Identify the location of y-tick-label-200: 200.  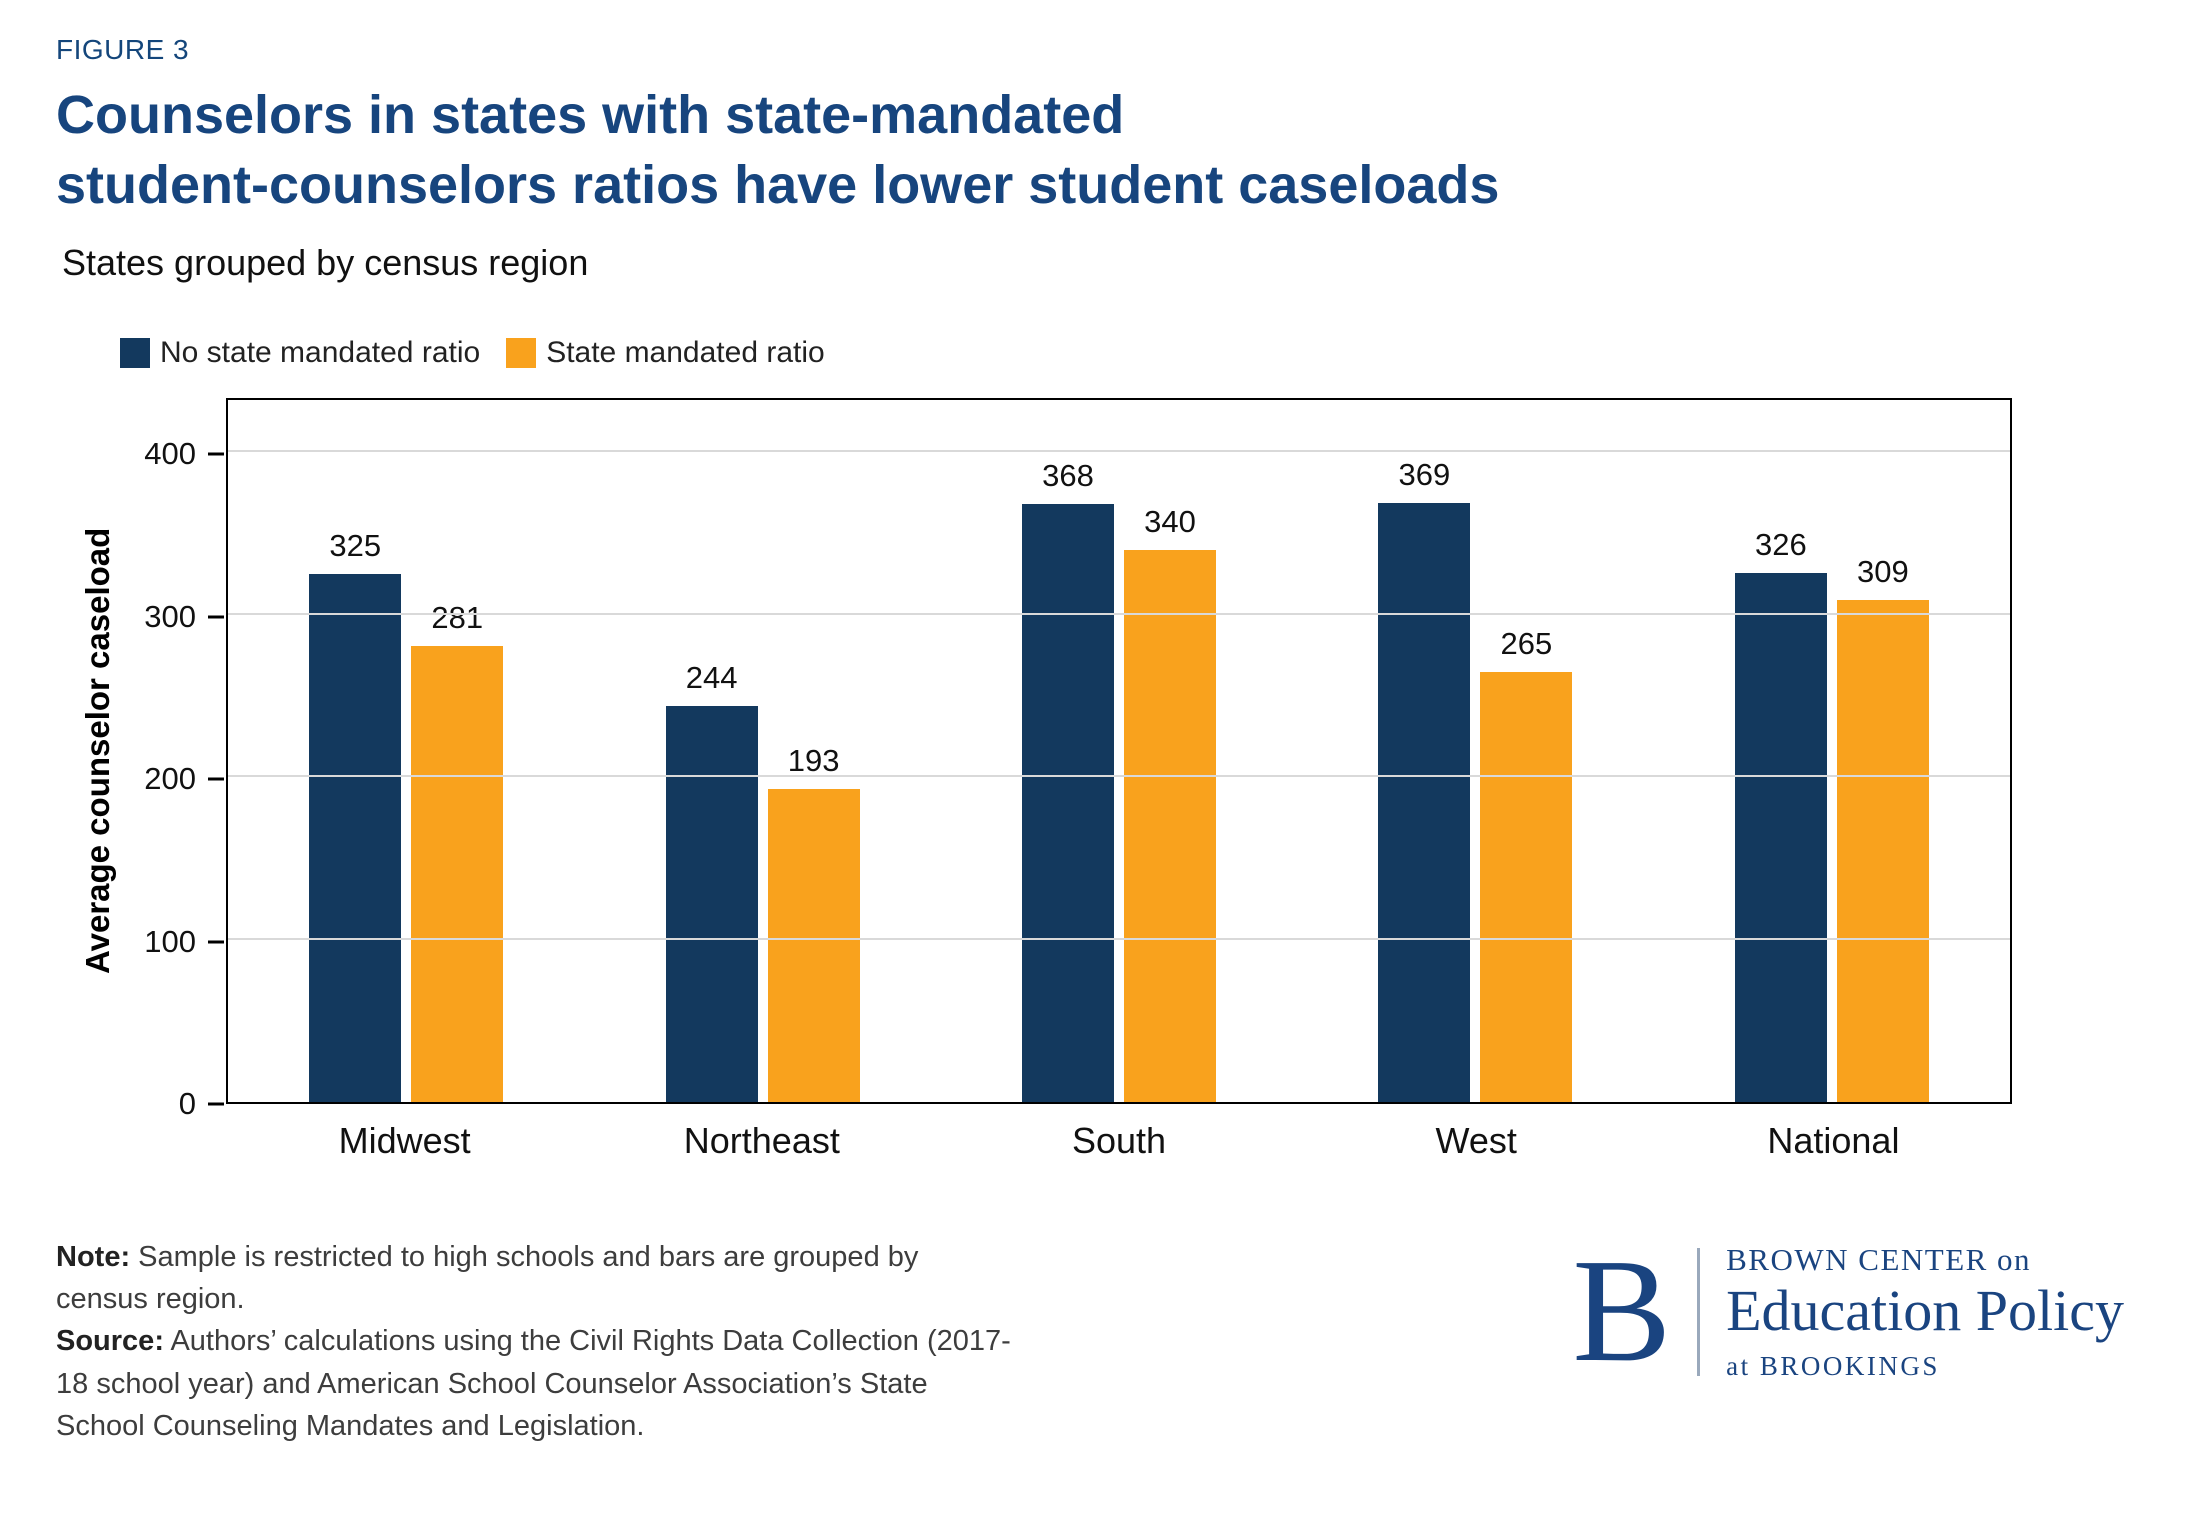
(170, 779).